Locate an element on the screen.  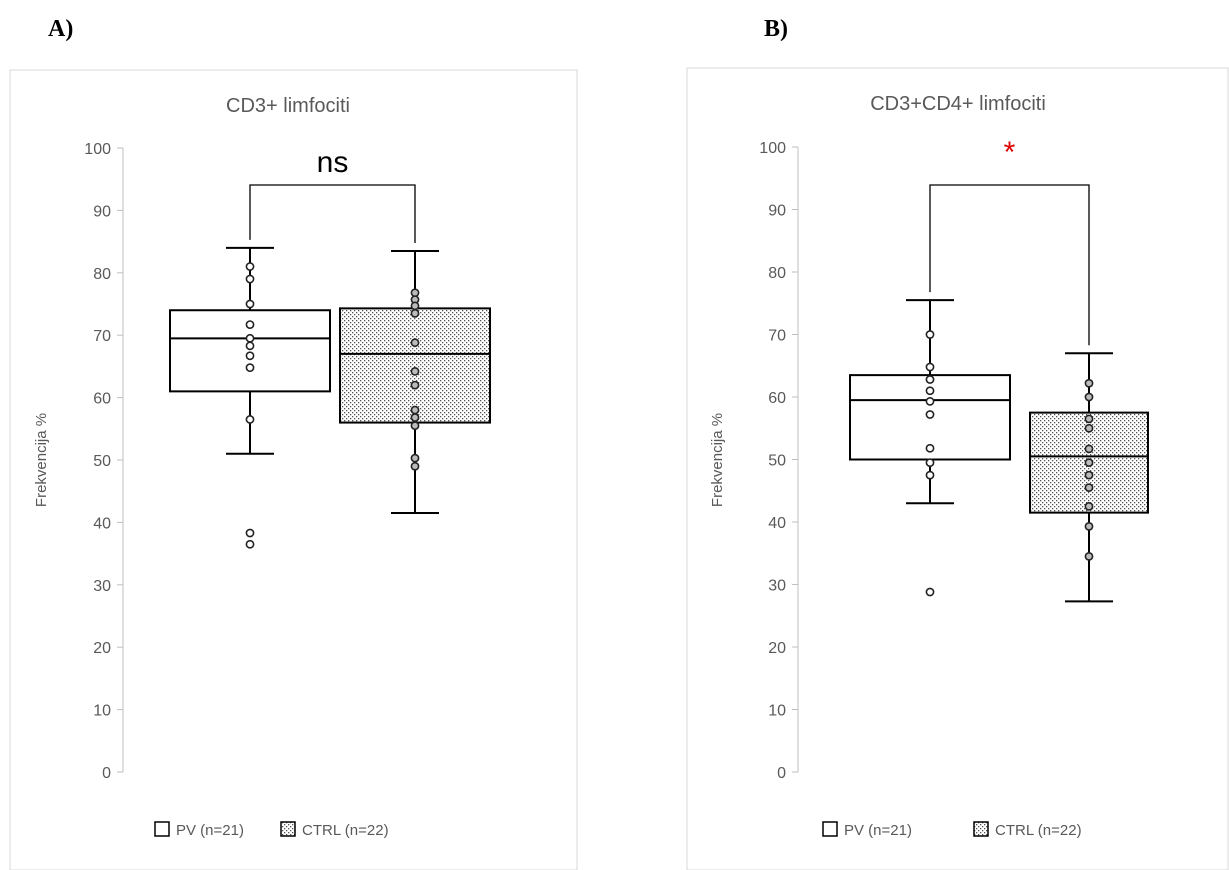
panel-a-legend: PV (n=21) CTRL (n=22) is located at coordinates (271, 830).